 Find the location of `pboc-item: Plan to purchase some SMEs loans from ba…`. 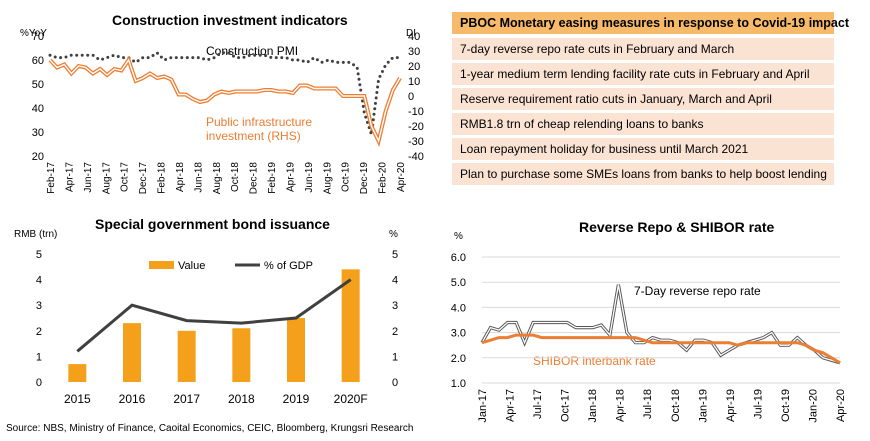

pboc-item: Plan to purchase some SMEs loans from ba… is located at coordinates (643, 174).